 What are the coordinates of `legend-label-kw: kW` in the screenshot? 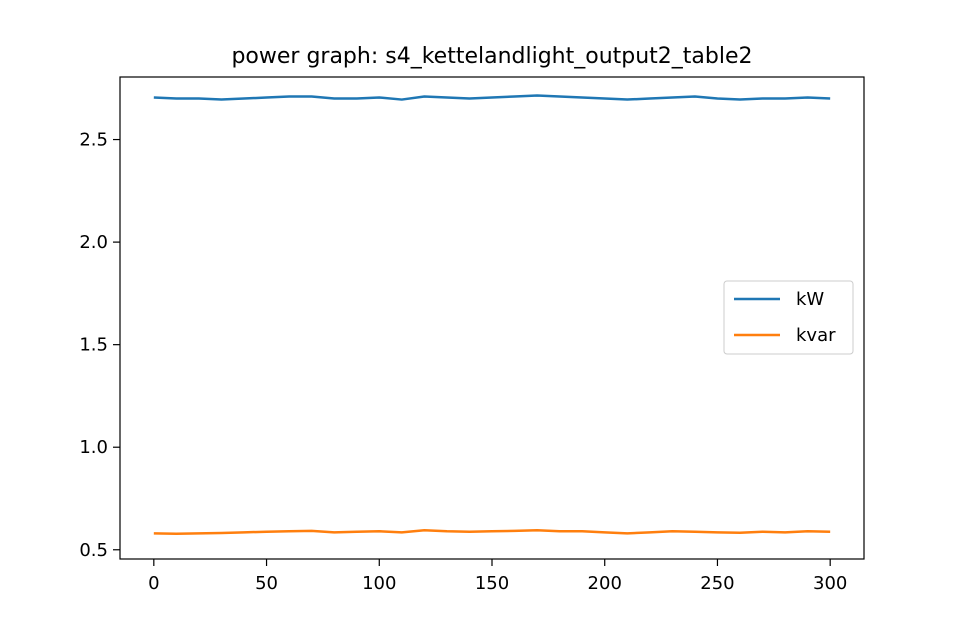 It's located at (810, 299).